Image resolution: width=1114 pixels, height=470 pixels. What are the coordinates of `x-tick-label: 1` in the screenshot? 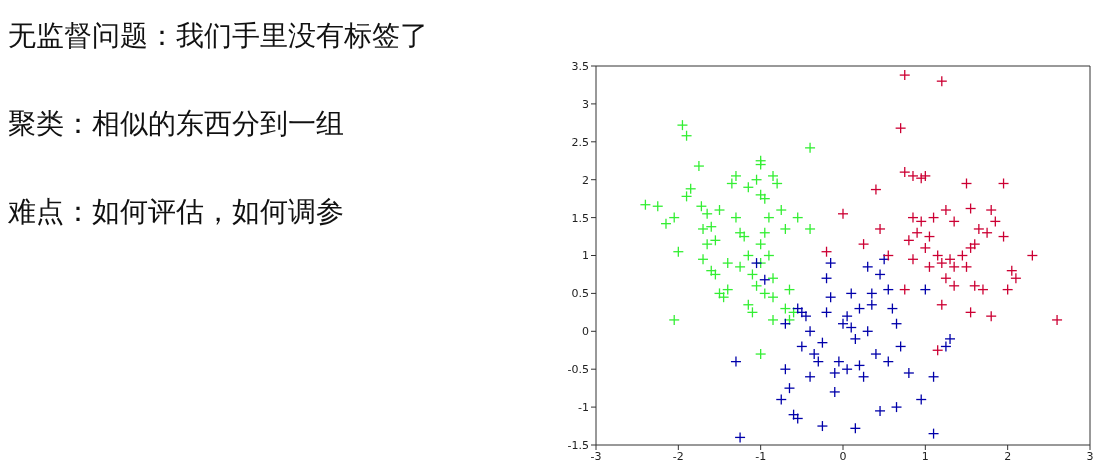 It's located at (925, 456).